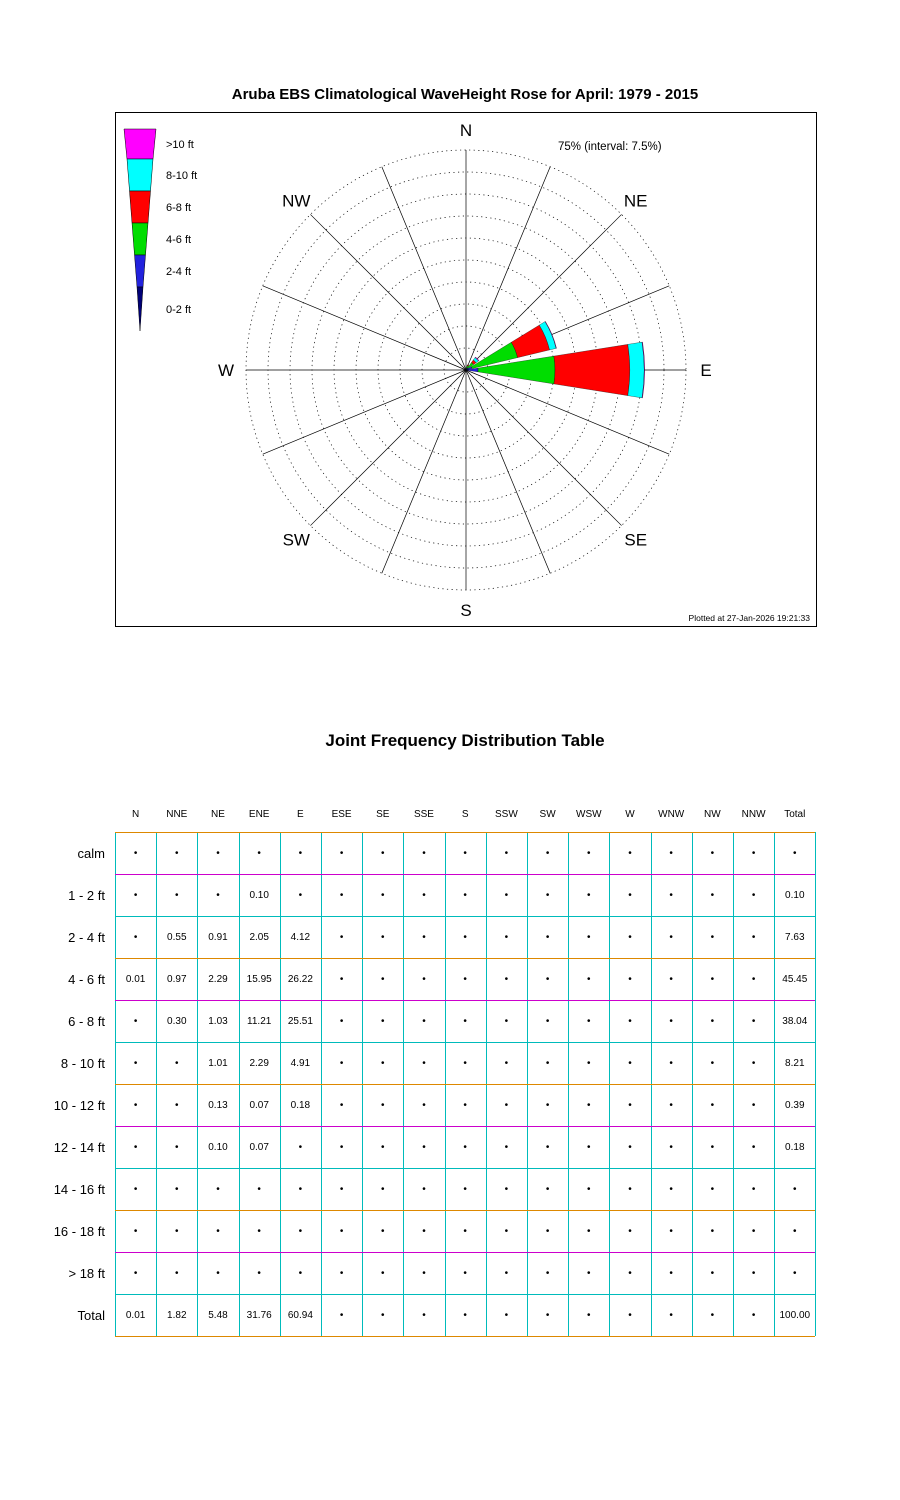  What do you see at coordinates (465, 610) in the screenshot?
I see `compass-label: S` at bounding box center [465, 610].